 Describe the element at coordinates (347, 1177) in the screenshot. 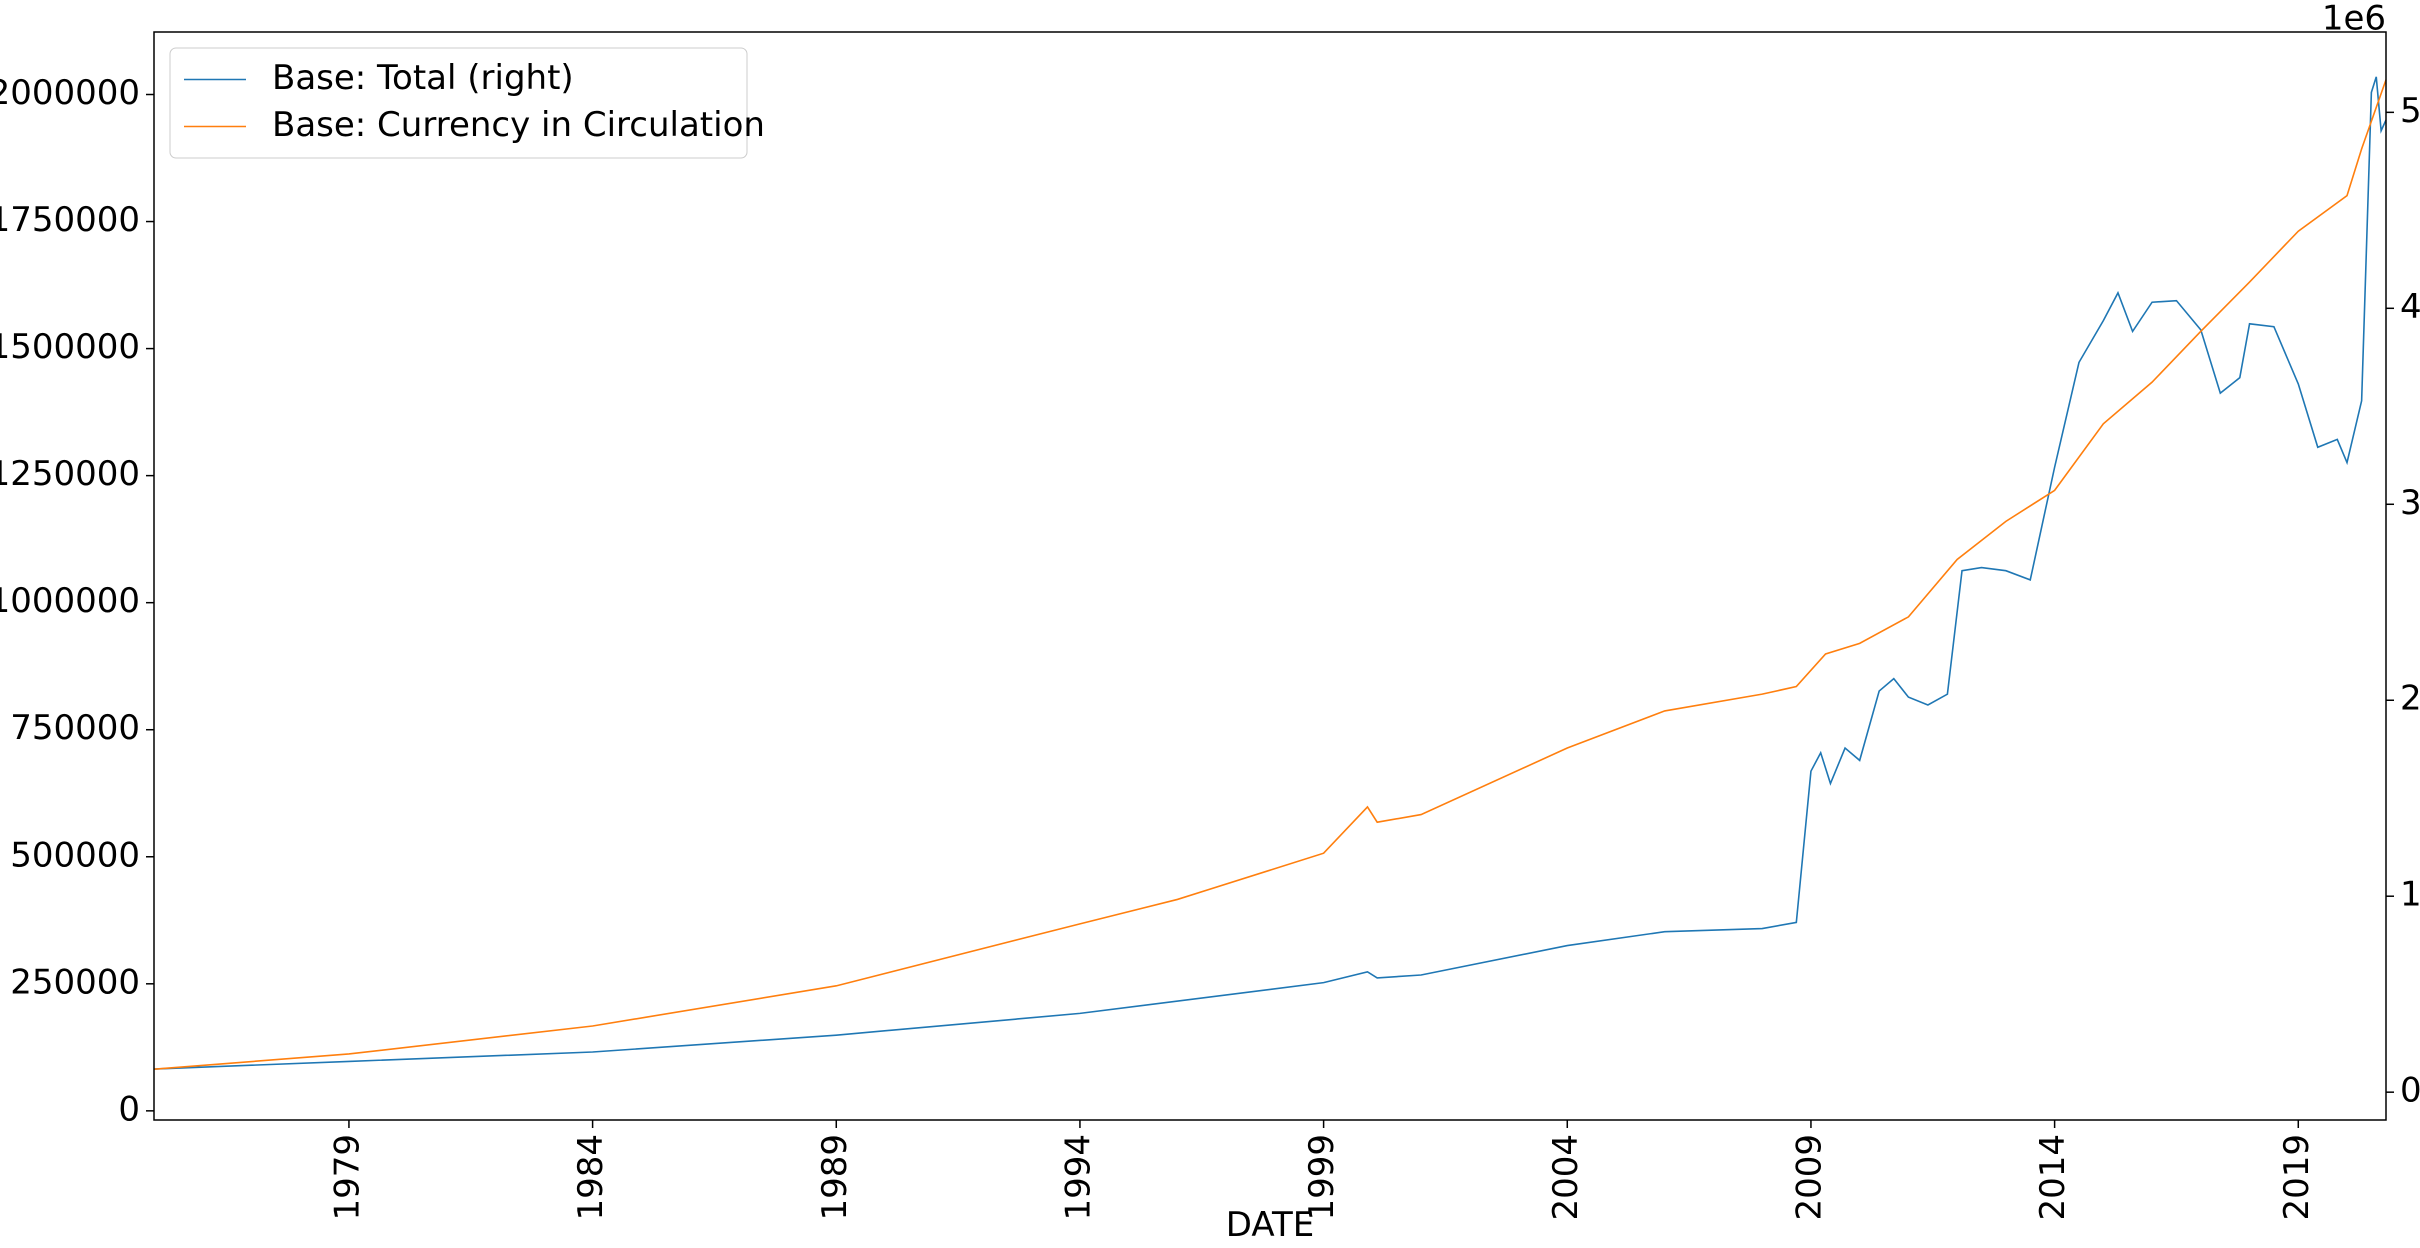

I see `x-tick-label: 1979` at that location.